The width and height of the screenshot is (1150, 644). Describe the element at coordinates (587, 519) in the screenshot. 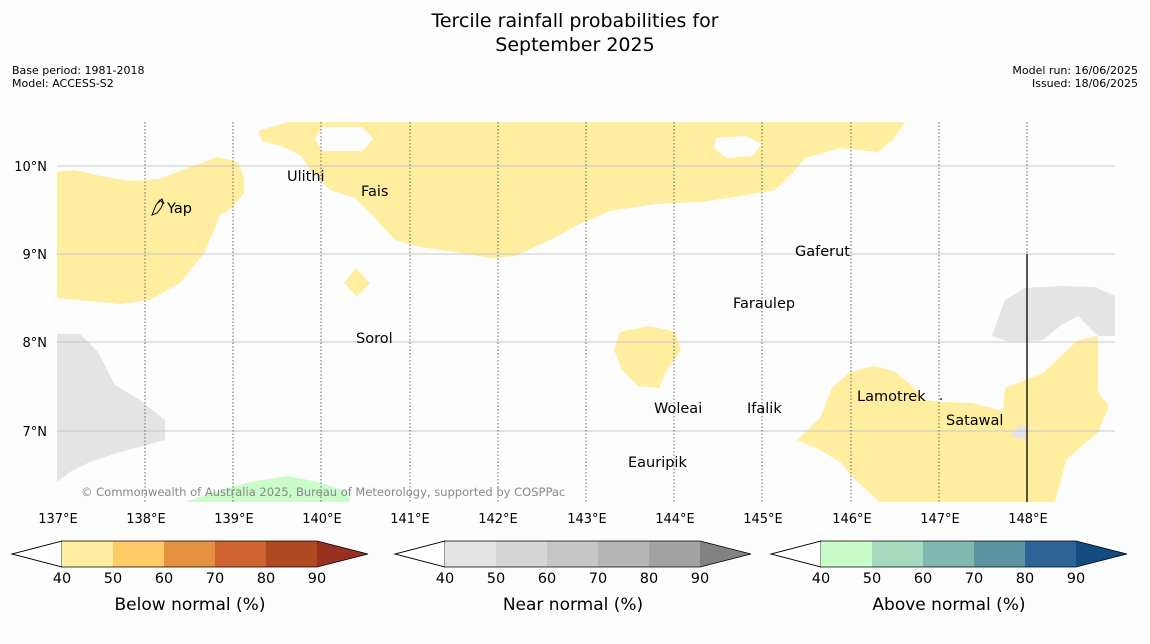

I see `lon-label: 143°E` at that location.